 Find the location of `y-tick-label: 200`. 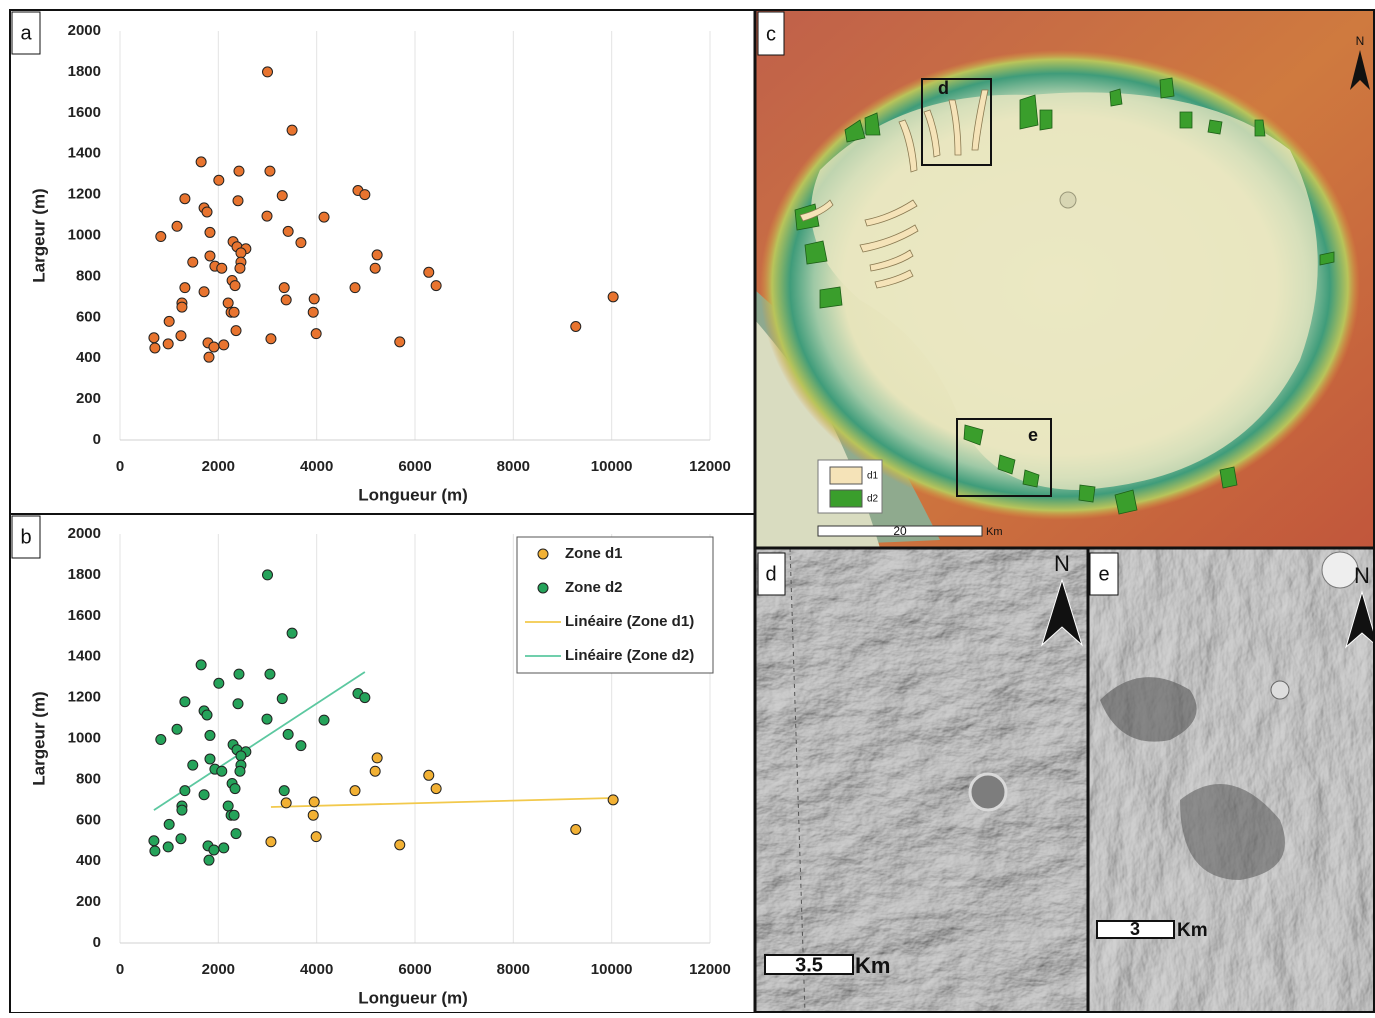

y-tick-label: 200 is located at coordinates (88, 398).